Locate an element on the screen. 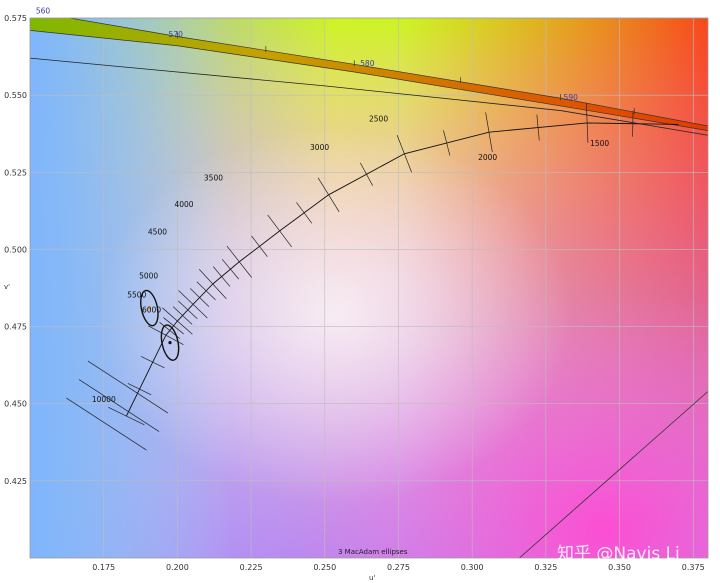  x-tick-label: 0.275 is located at coordinates (398, 567).